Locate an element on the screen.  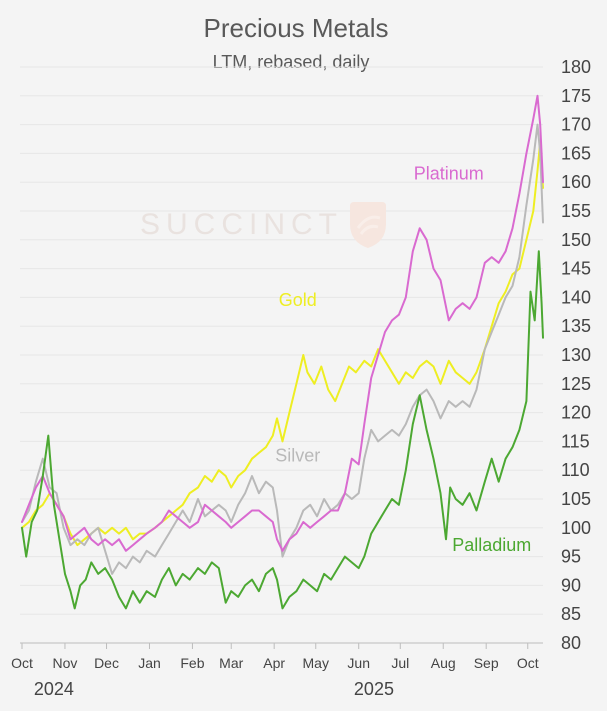
y-tick-label: 85 is located at coordinates (571, 614).